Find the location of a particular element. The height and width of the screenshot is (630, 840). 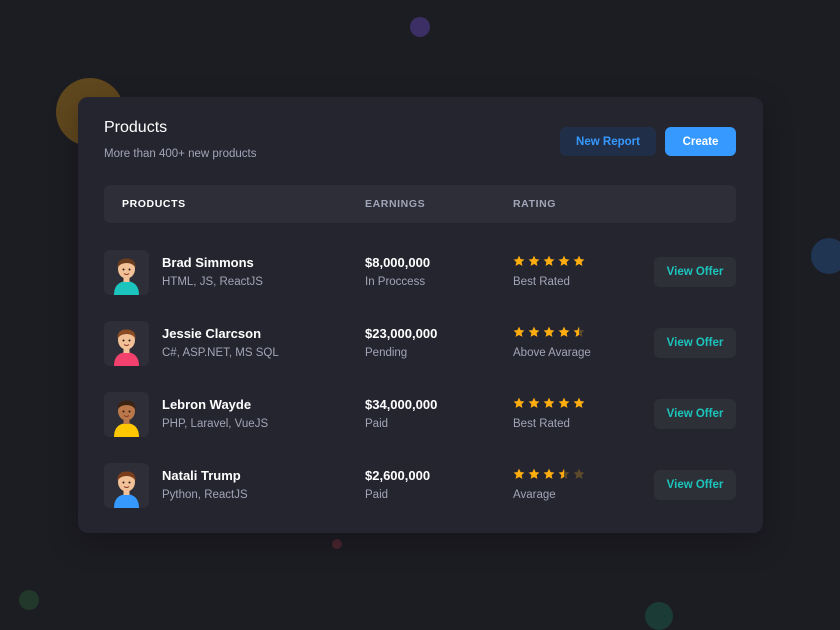

product-skills: HTML, JS, ReactJS is located at coordinates (212, 282).